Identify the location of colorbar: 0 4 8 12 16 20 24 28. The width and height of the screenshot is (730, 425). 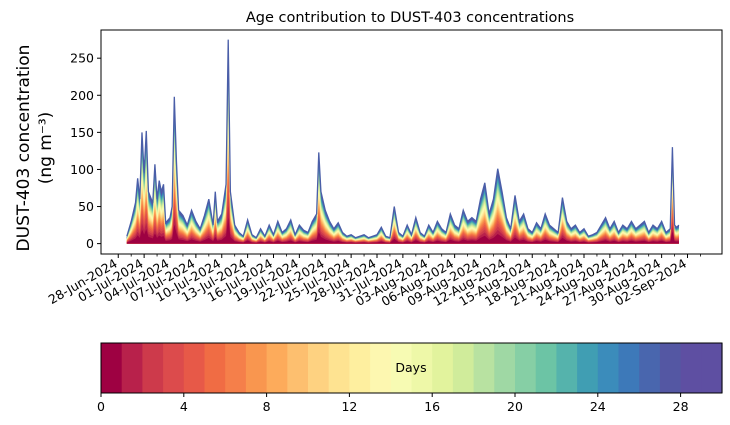
(410, 378).